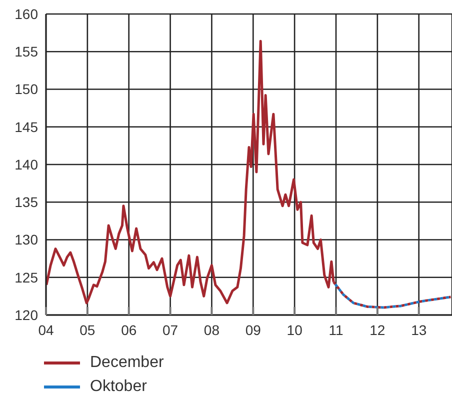 Image resolution: width=452 pixels, height=407 pixels. What do you see at coordinates (26, 202) in the screenshot?
I see `y-tick-label: 135` at bounding box center [26, 202].